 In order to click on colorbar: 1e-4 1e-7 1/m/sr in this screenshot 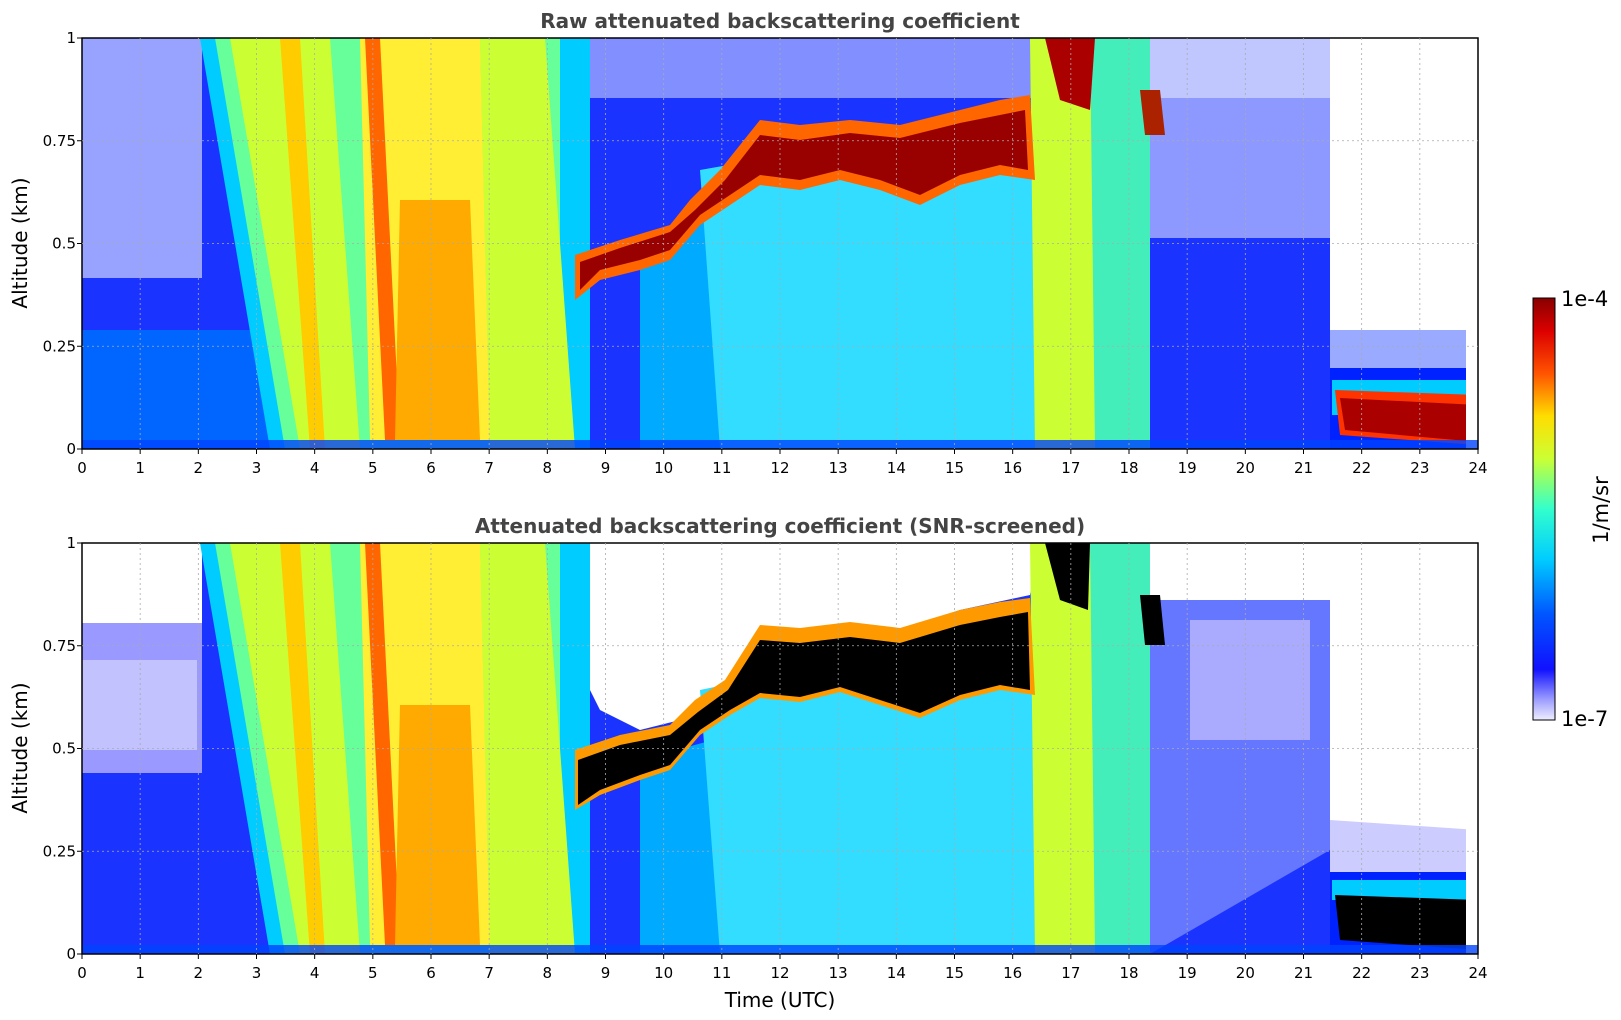, I will do `click(1572, 509)`.